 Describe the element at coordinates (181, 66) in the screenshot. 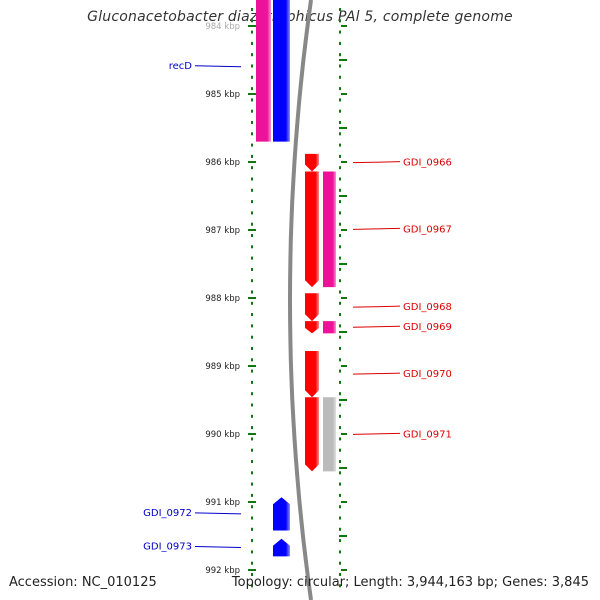

I see `gene-label: recD` at that location.